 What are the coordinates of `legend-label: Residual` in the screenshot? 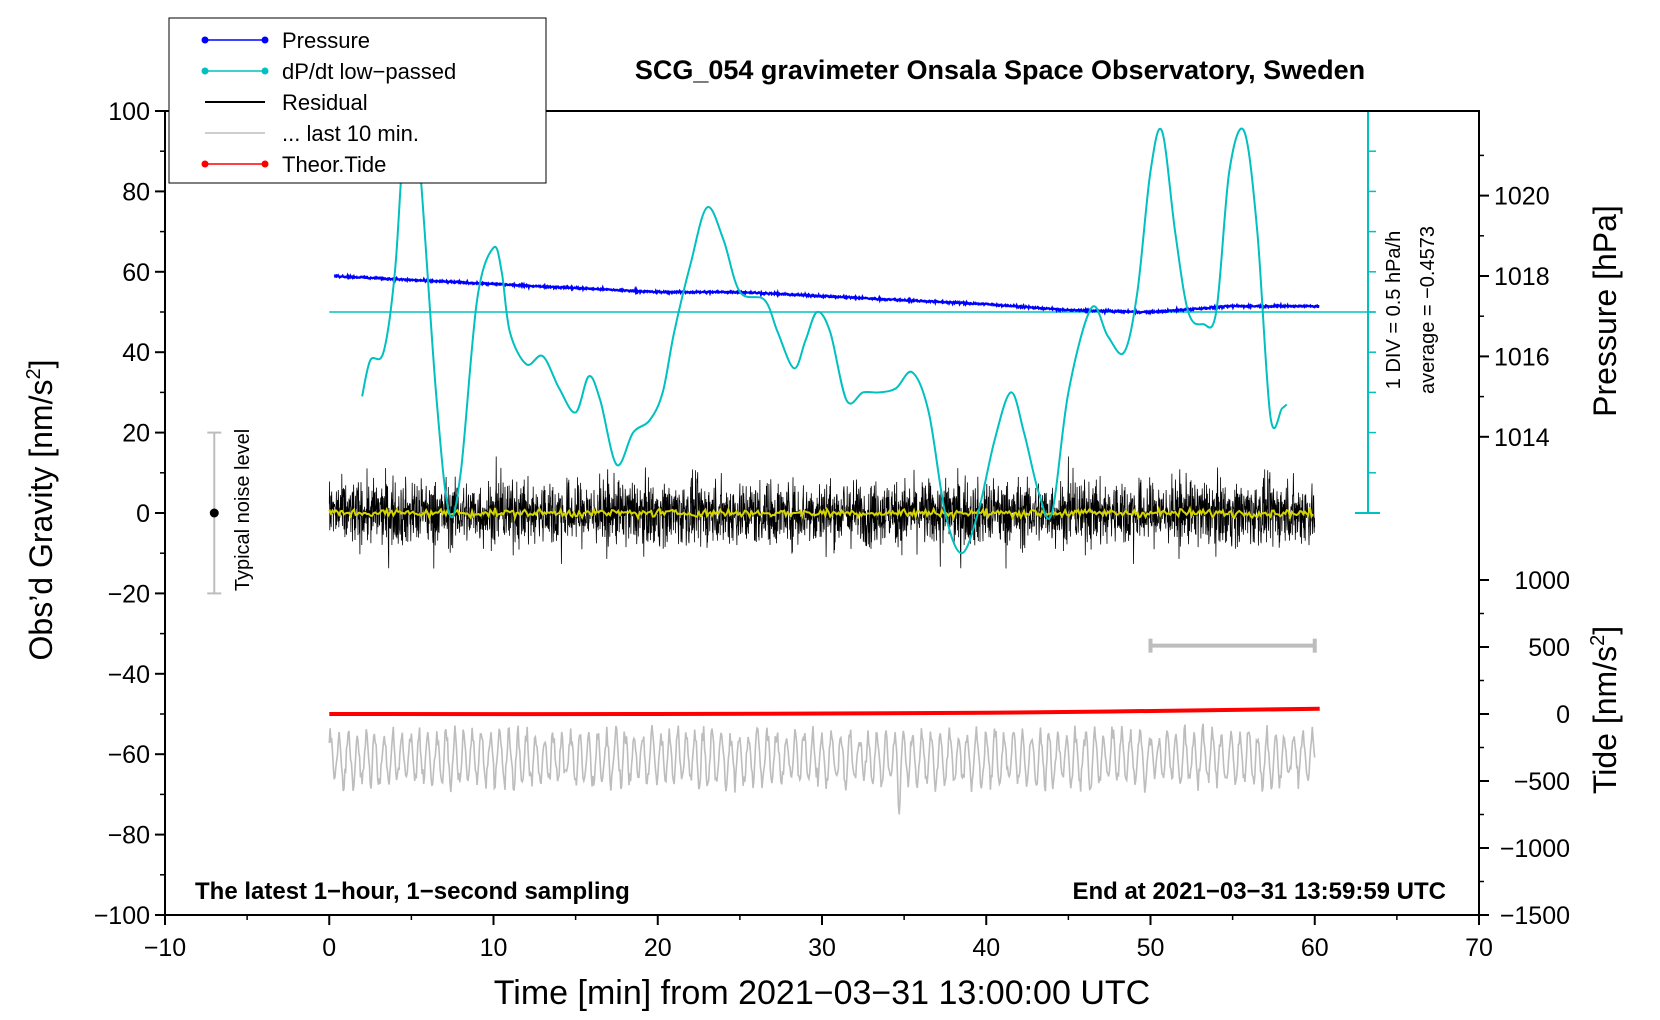 It's located at (325, 102).